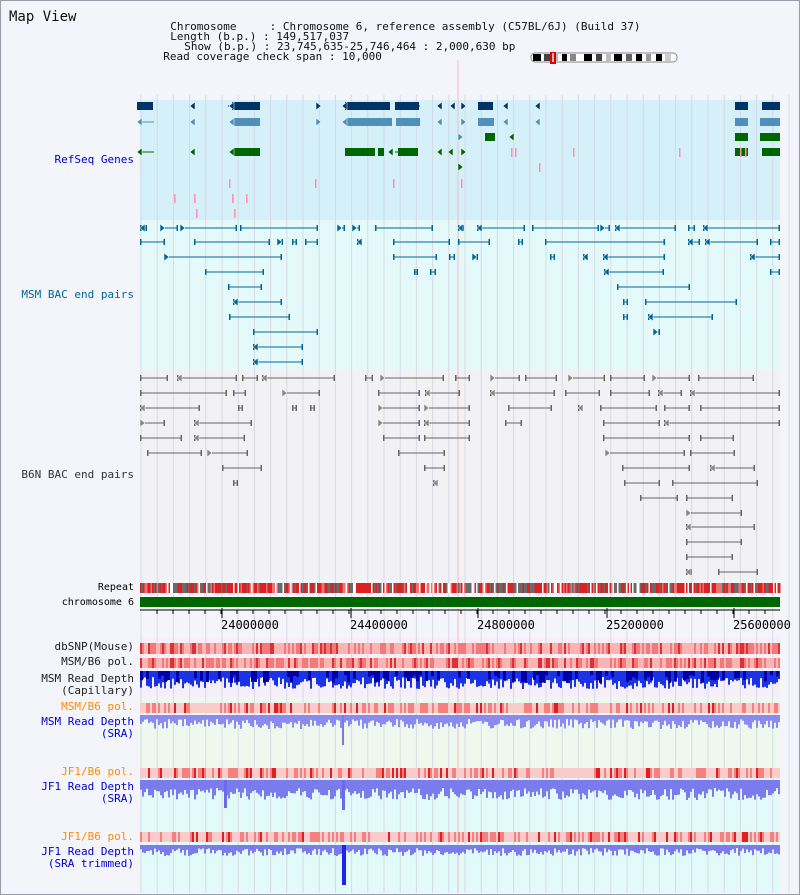 The image size is (800, 895). Describe the element at coordinates (77, 294) in the screenshot. I see `track-label-msm-bac: MSM BAC end pairs` at that location.